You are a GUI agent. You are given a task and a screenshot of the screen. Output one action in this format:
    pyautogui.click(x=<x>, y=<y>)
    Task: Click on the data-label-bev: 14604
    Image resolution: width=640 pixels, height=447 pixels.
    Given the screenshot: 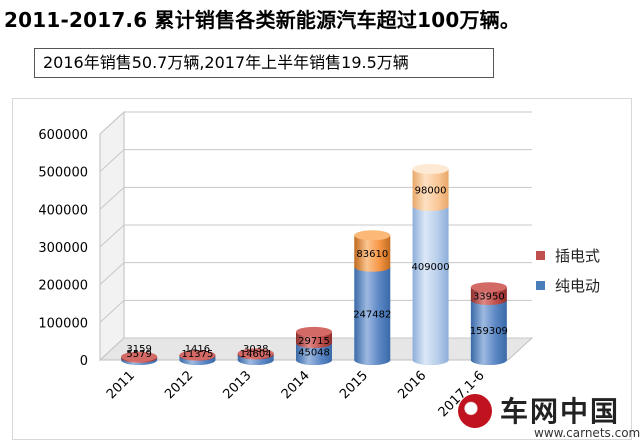 What is the action you would take?
    pyautogui.click(x=256, y=354)
    